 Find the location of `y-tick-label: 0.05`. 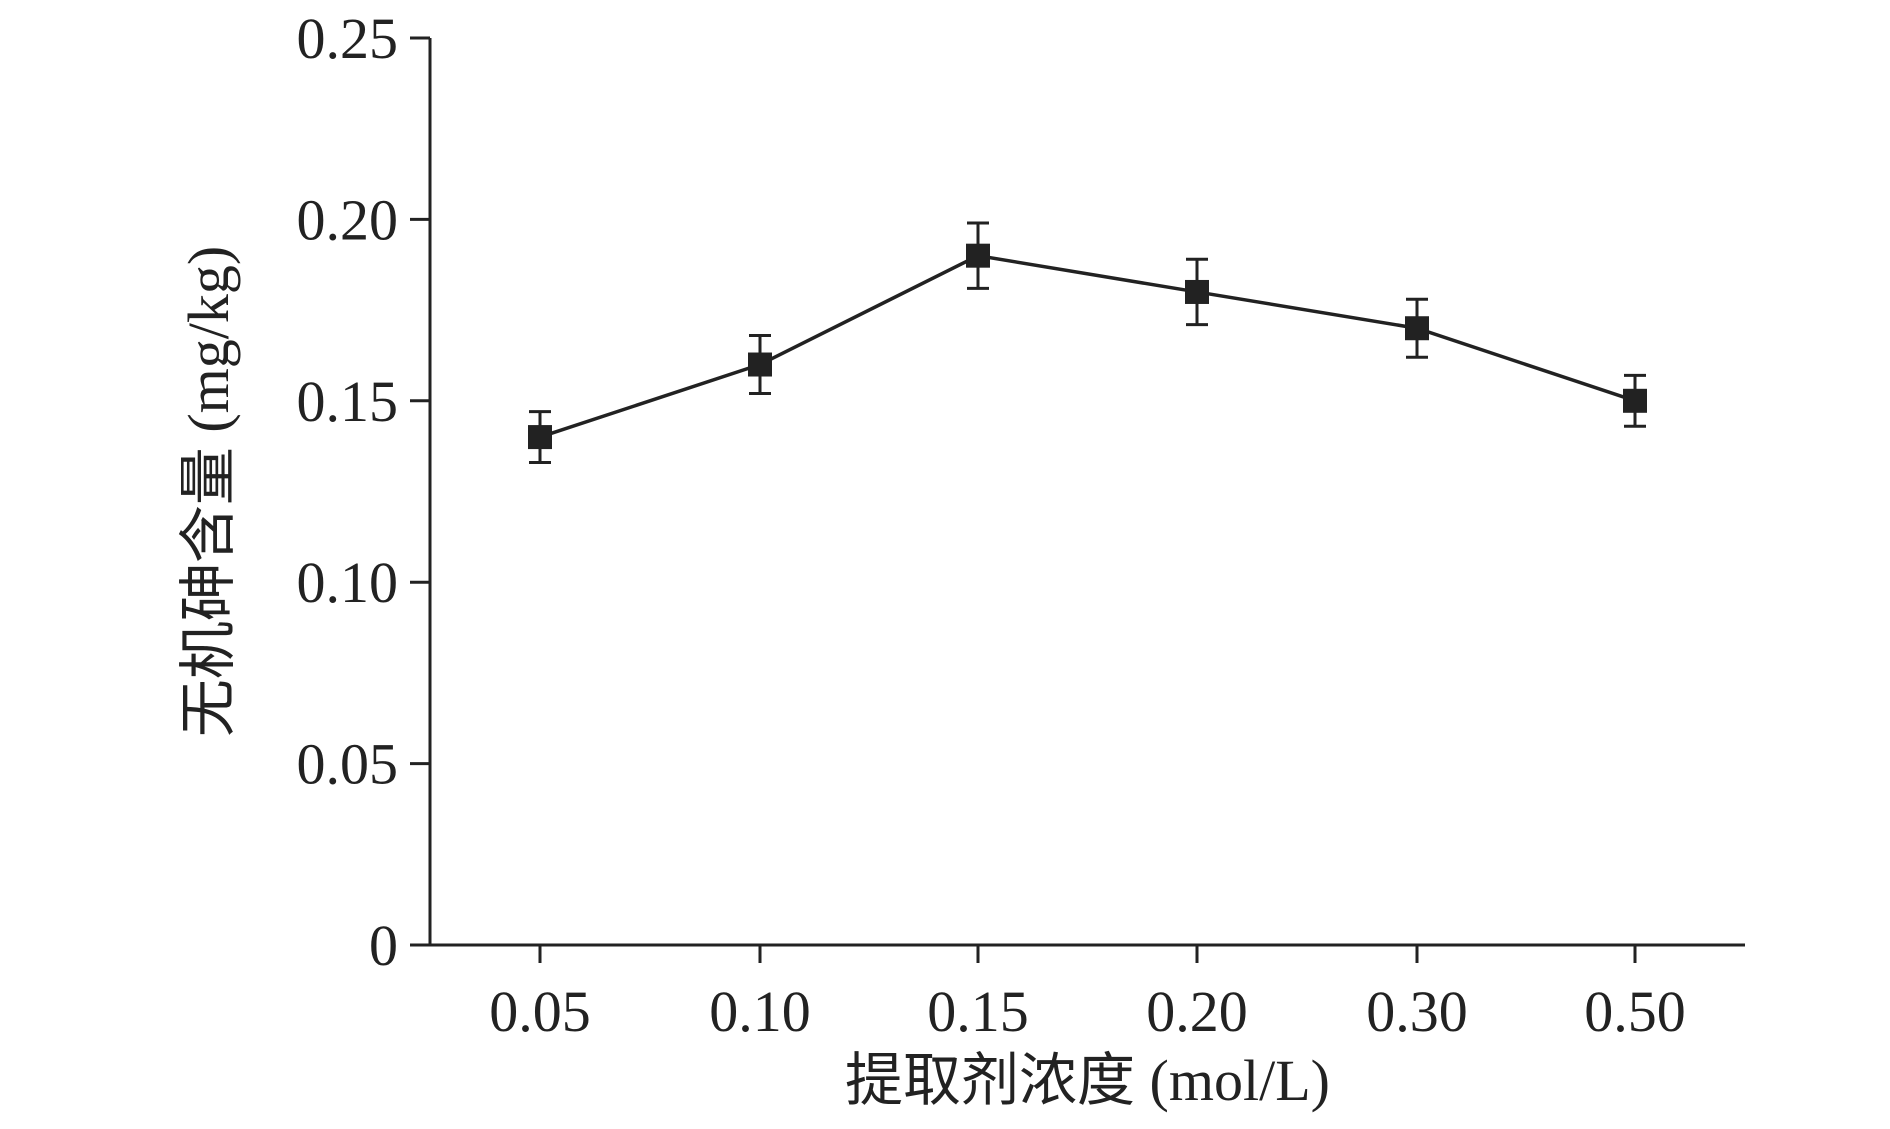

y-tick-label: 0.05 is located at coordinates (348, 764).